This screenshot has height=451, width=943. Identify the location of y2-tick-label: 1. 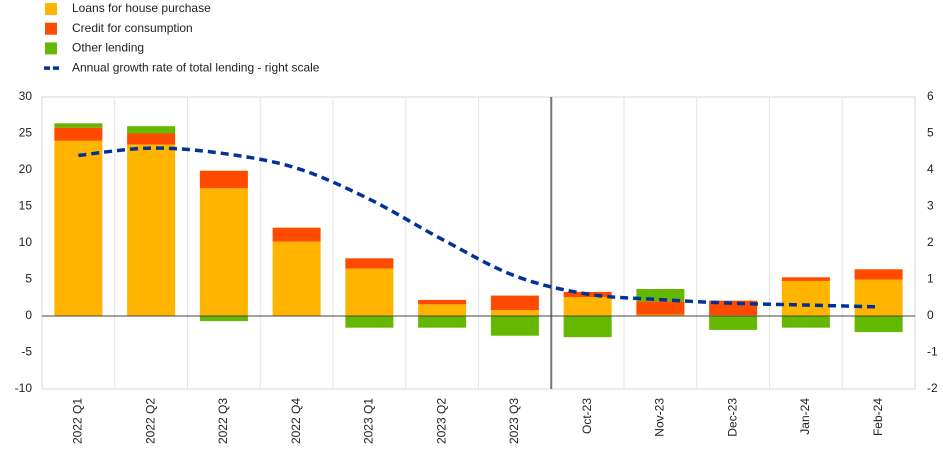
(930, 279).